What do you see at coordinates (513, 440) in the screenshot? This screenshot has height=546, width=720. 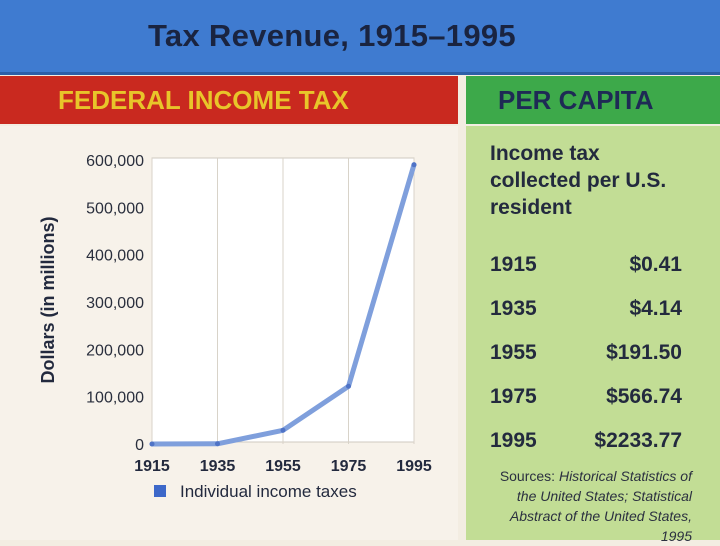 I see `per-capita-year: 1995` at bounding box center [513, 440].